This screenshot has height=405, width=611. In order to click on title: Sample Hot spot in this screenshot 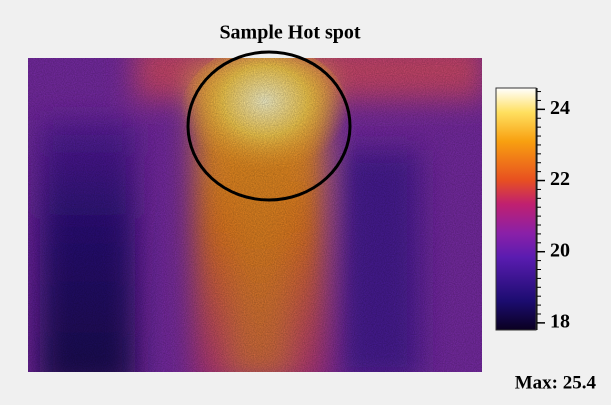, I will do `click(289, 33)`.